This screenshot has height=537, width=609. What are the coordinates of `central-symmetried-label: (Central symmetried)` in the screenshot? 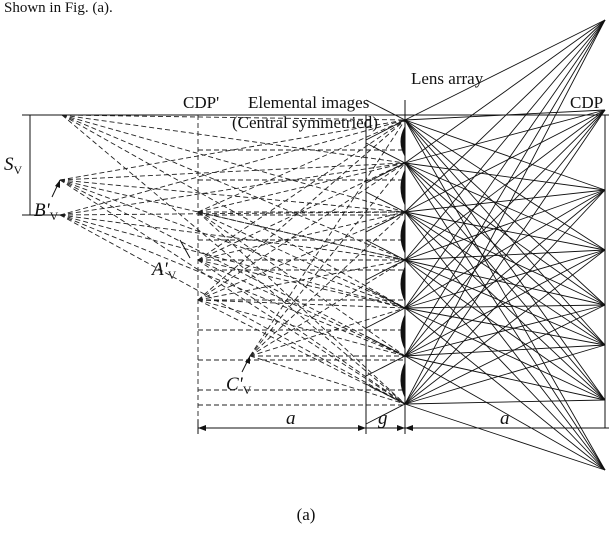 It's located at (305, 122).